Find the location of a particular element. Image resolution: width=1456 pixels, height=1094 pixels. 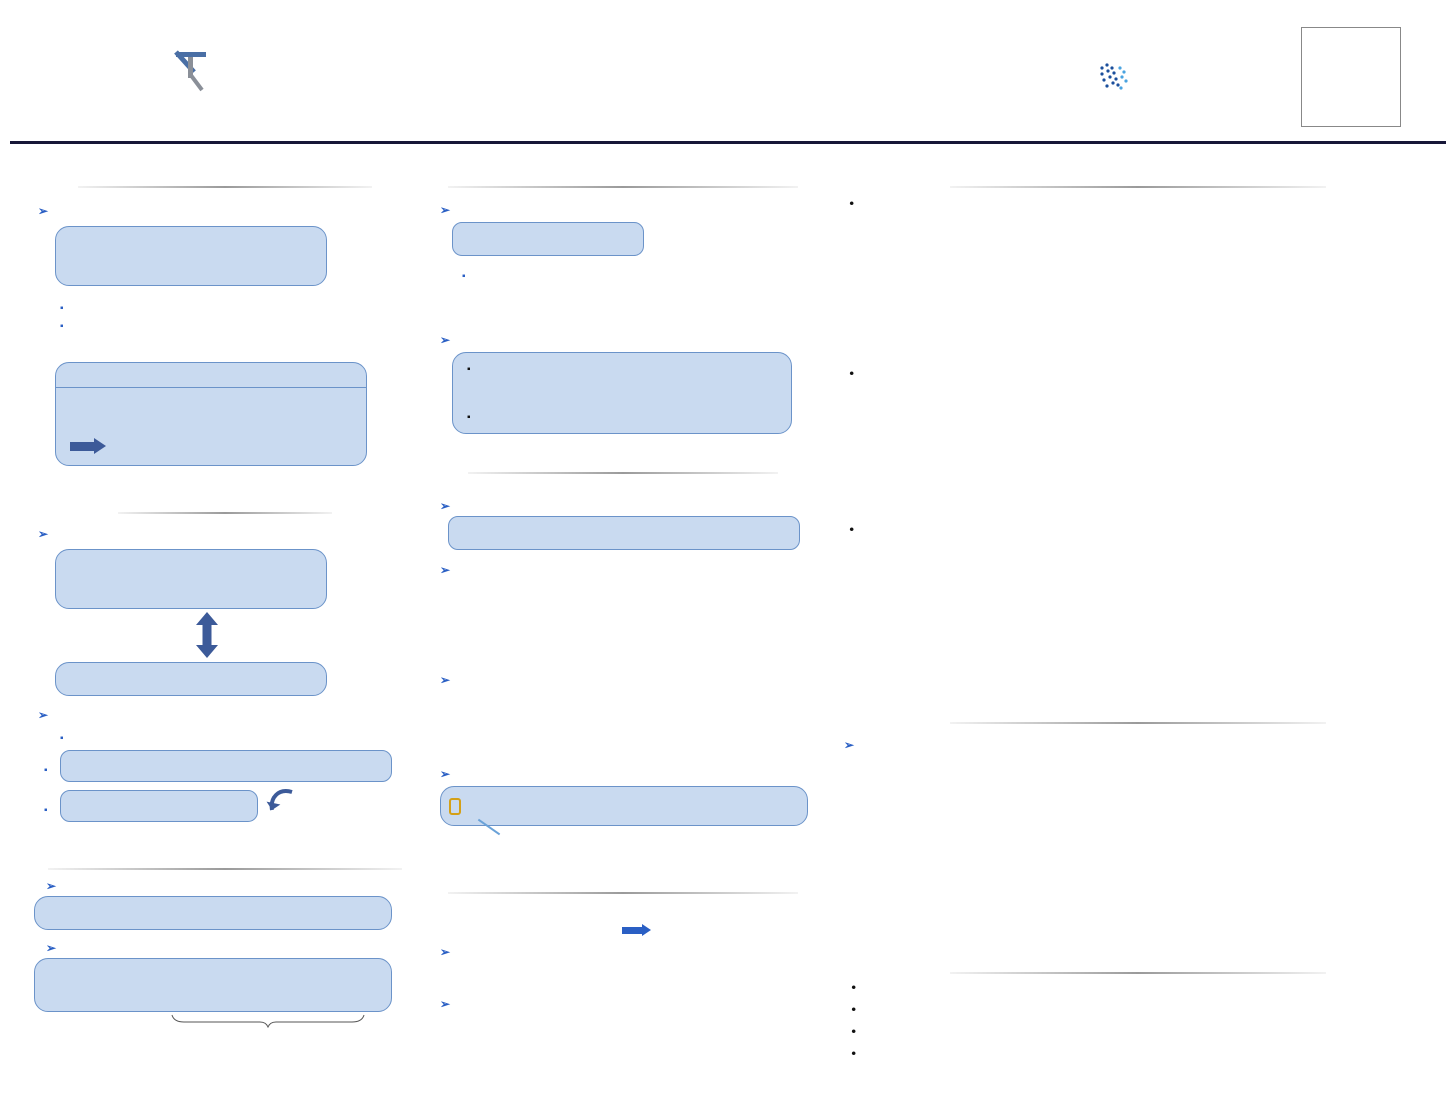

header-divider is located at coordinates (728, 142).